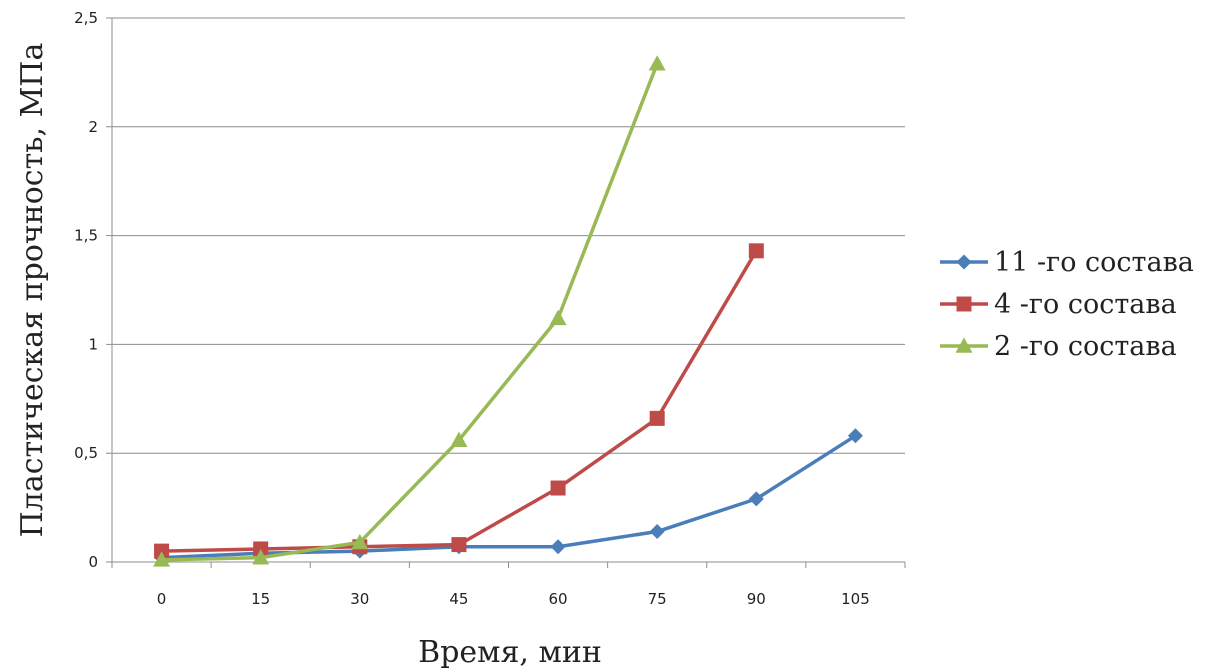 The width and height of the screenshot is (1226, 670). Describe the element at coordinates (1085, 346) in the screenshot. I see `legend-label: 2 -го состава` at that location.